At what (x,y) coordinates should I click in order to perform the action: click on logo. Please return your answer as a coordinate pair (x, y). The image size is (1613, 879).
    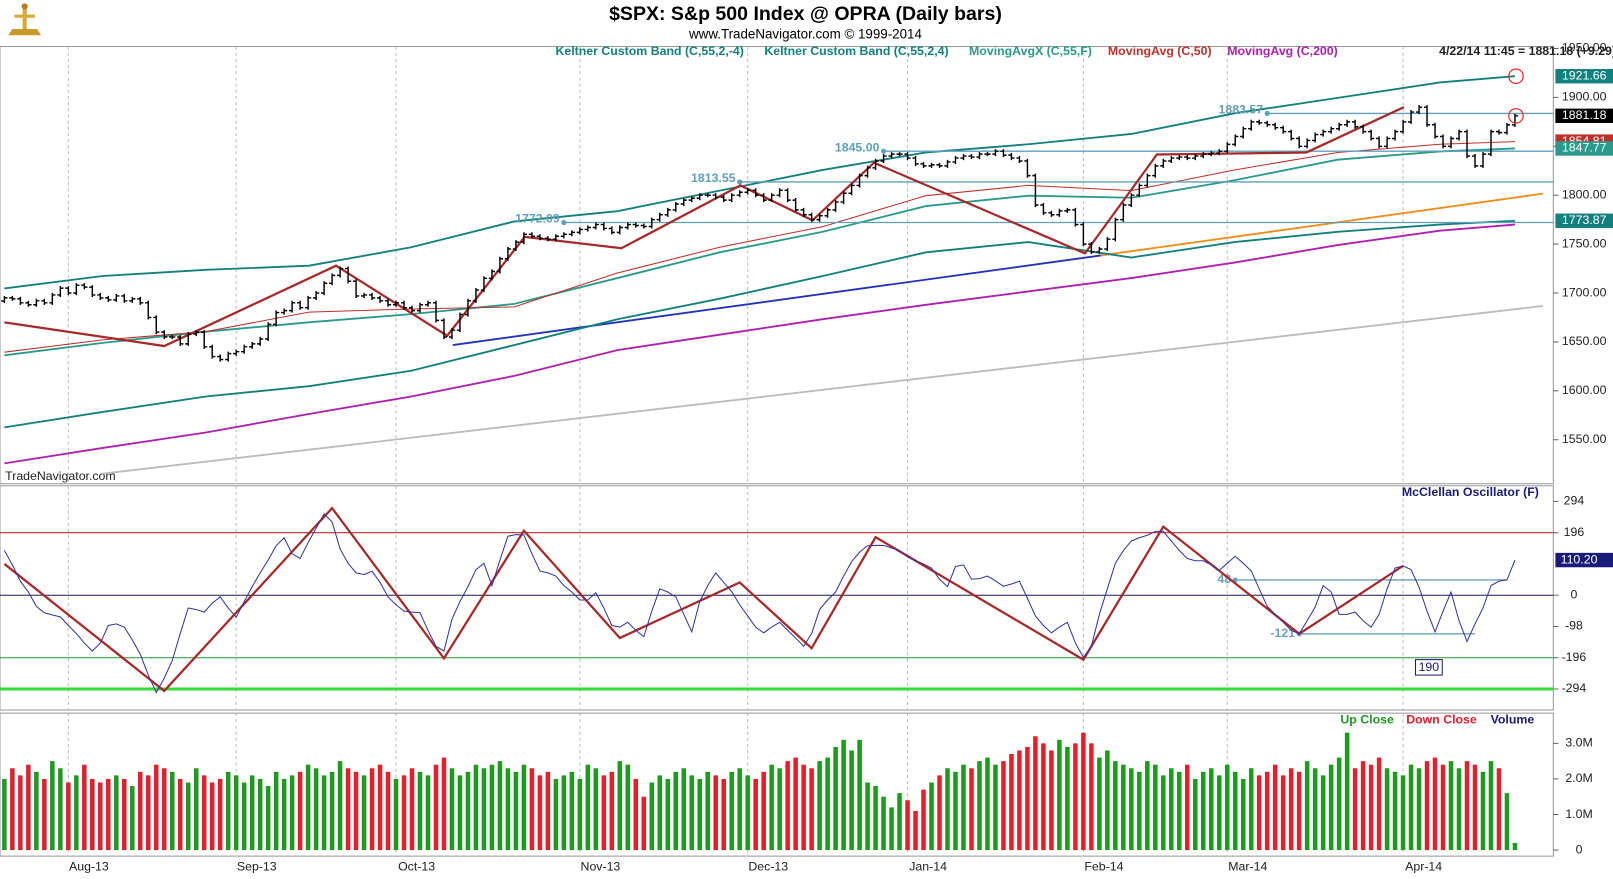
    Looking at the image, I should click on (25, 19).